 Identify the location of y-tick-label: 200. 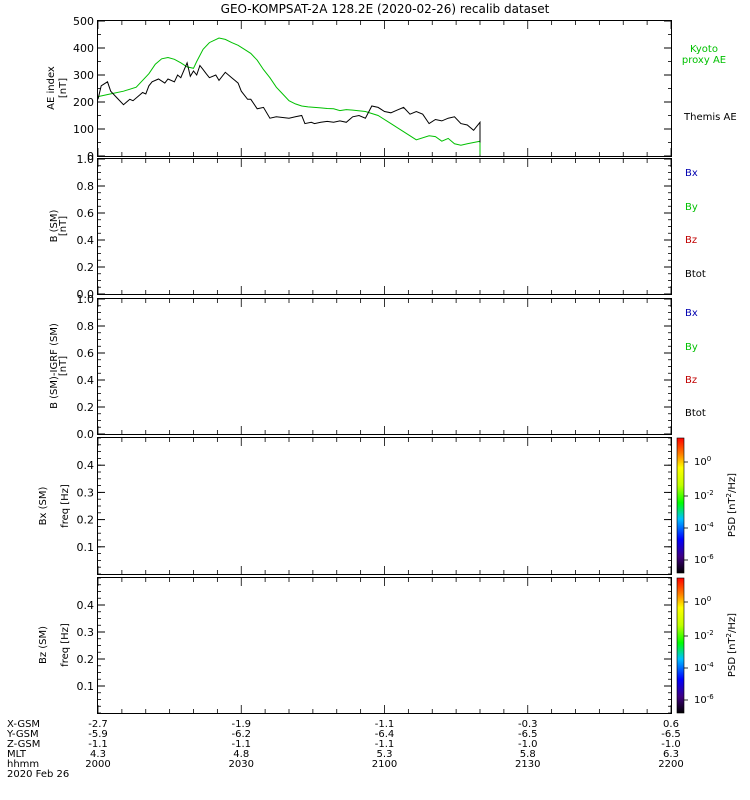
(83, 102).